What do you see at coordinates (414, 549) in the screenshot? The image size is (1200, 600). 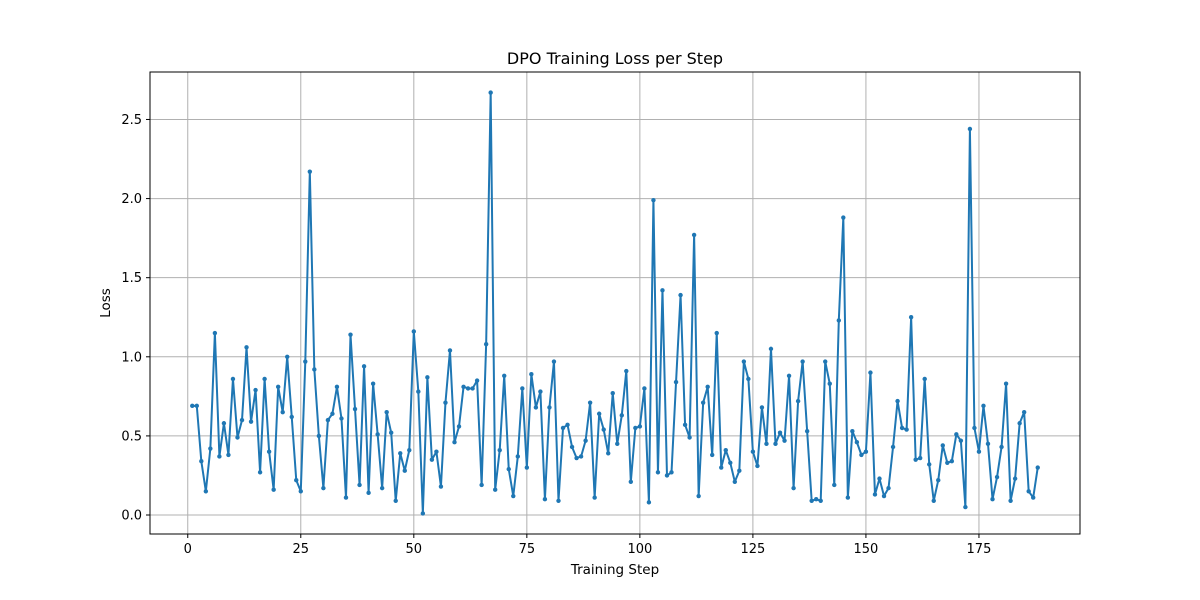 I see `x-tick-label: 50` at bounding box center [414, 549].